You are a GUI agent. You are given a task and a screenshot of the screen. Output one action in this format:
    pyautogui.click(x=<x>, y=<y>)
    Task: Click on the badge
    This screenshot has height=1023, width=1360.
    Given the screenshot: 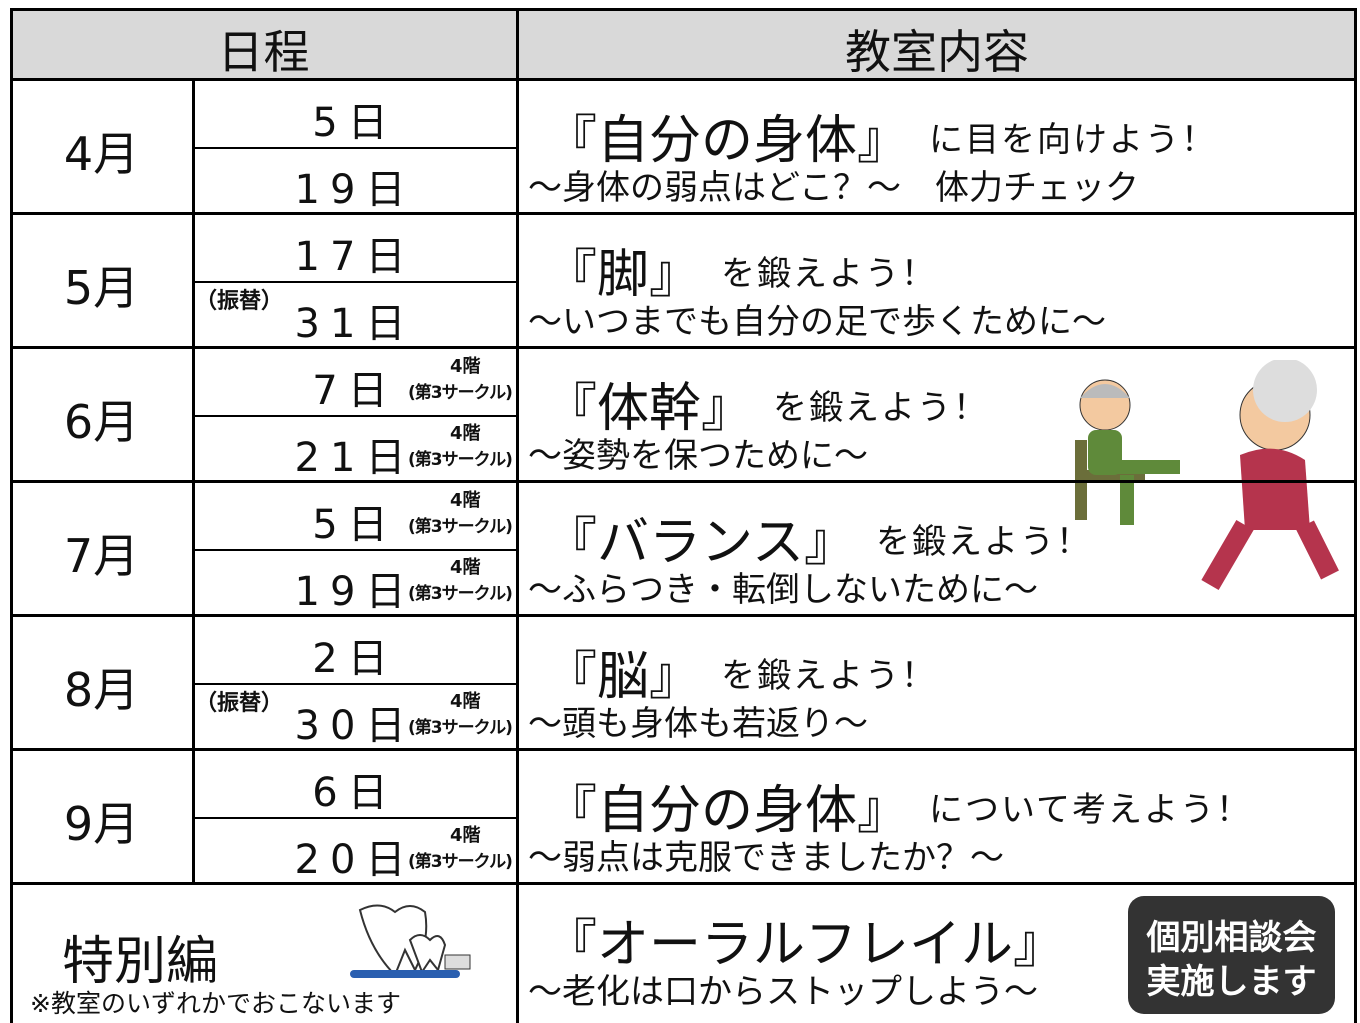 What is the action you would take?
    pyautogui.click(x=1231, y=955)
    